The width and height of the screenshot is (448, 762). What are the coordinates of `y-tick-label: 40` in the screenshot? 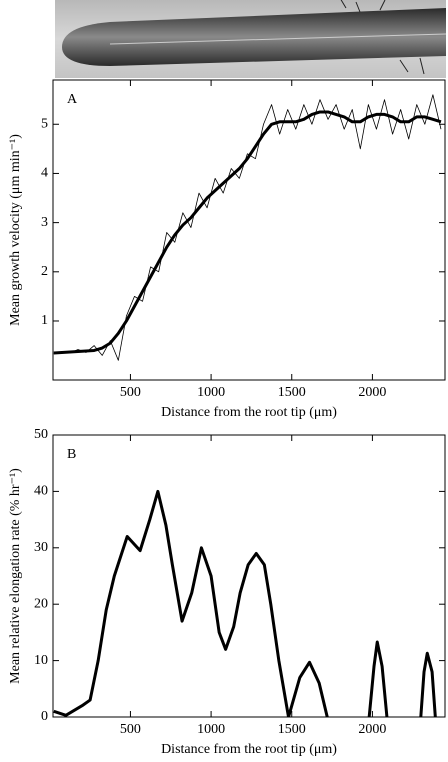 It's located at (41, 491).